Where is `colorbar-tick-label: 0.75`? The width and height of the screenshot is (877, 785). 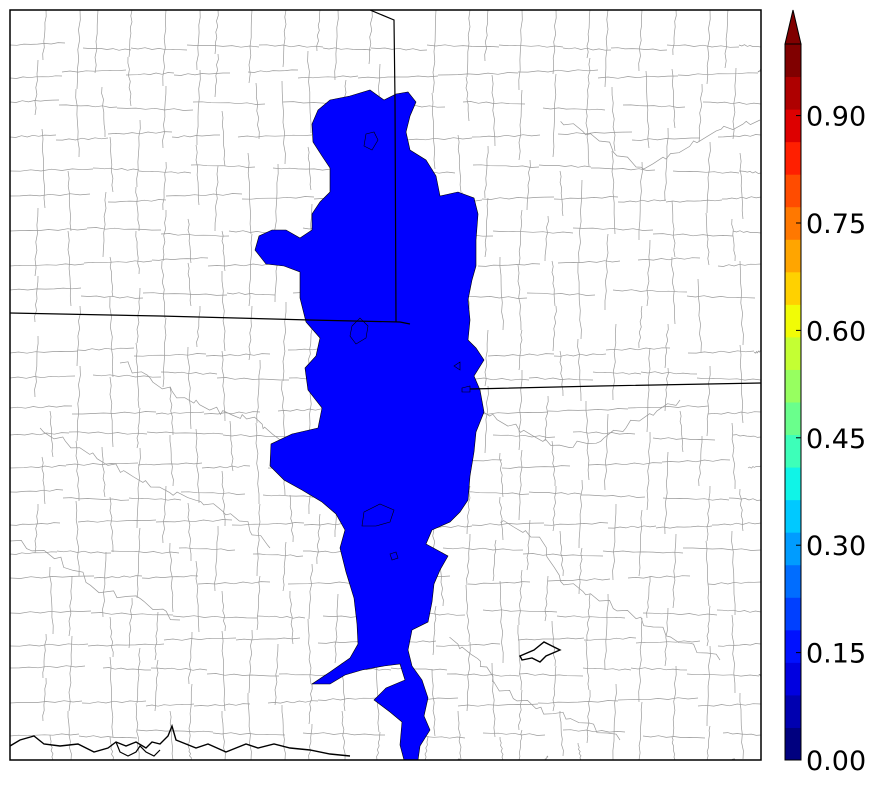
colorbar-tick-label: 0.75 is located at coordinates (836, 224).